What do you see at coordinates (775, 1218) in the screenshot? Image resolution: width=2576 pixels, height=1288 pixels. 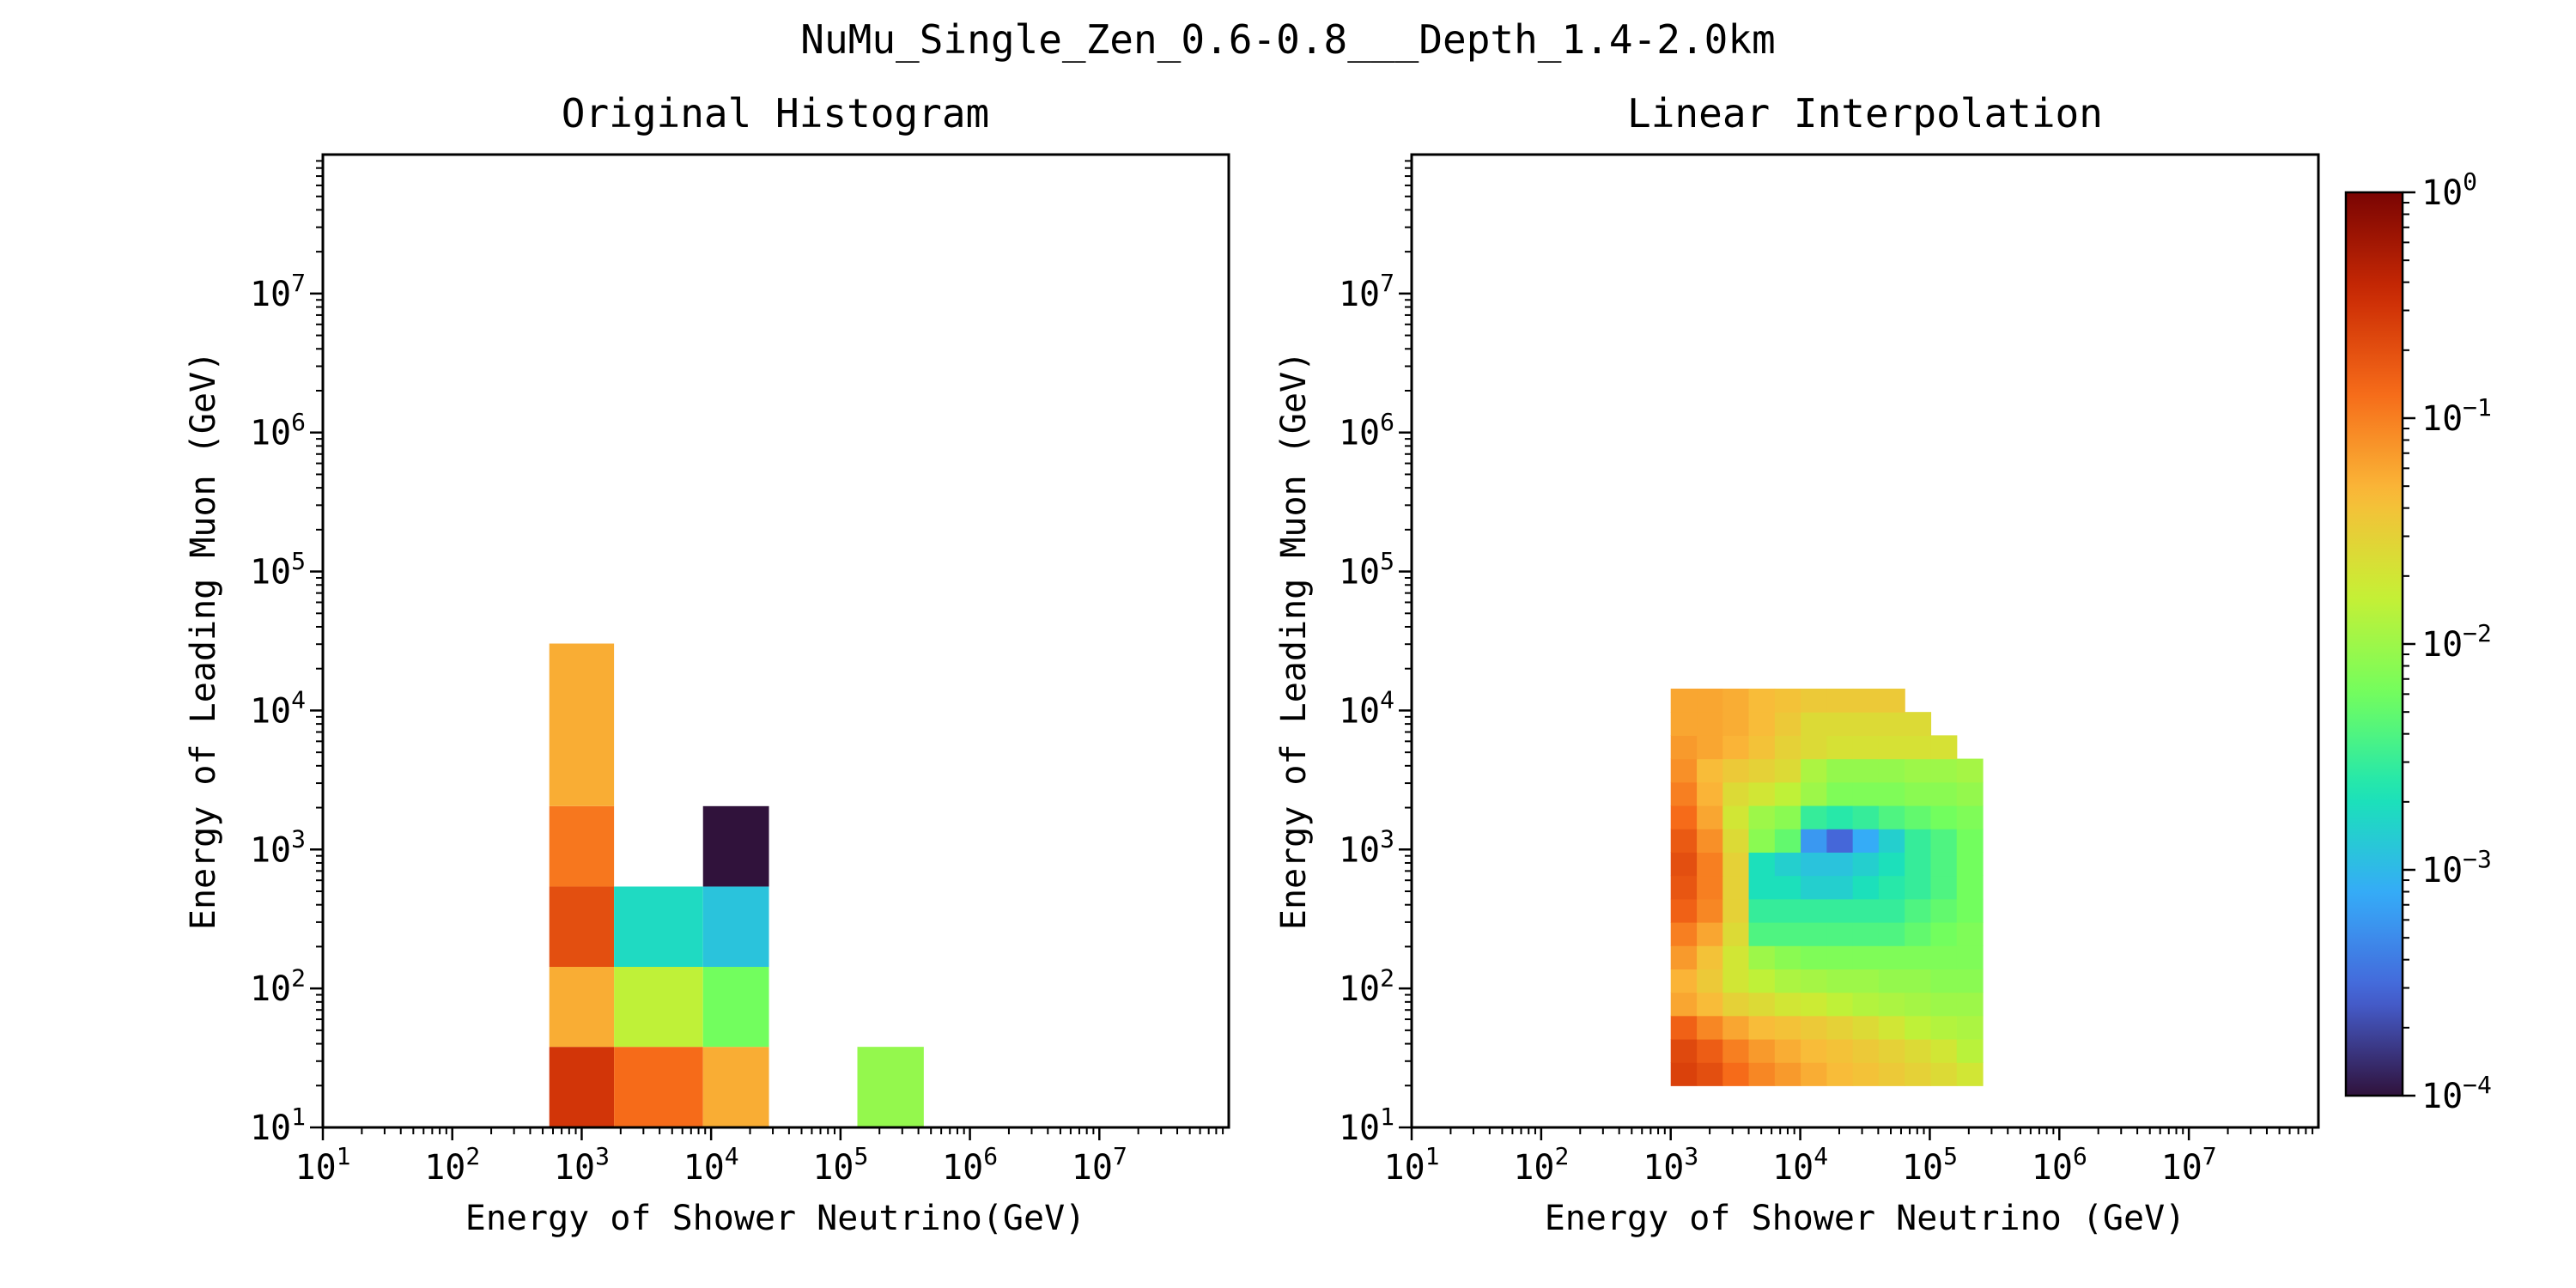 I see `panel-1-x-label: Energy of Shower Neutrino(GeV)` at bounding box center [775, 1218].